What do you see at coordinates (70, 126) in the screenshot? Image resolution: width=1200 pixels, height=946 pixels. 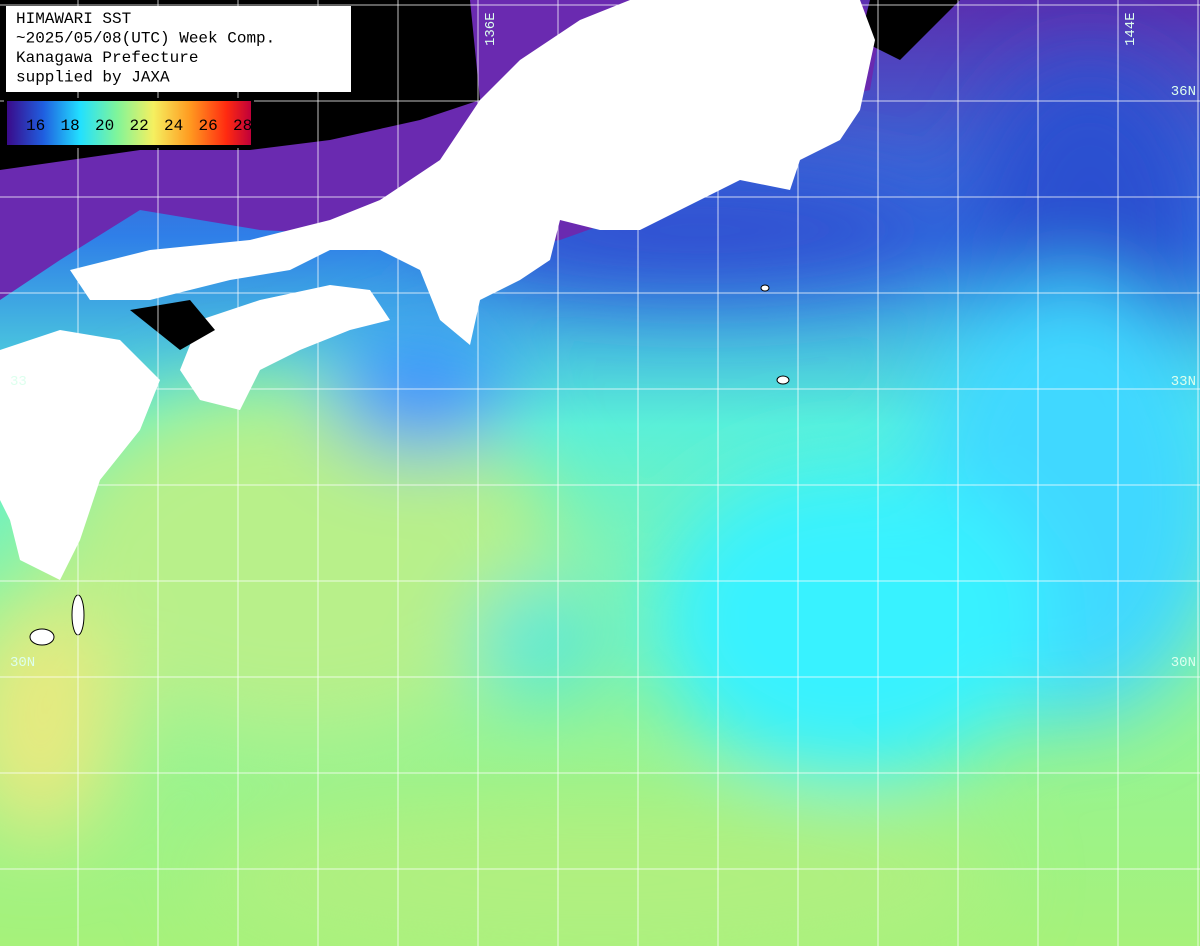 I see `colorbar-label: 18` at bounding box center [70, 126].